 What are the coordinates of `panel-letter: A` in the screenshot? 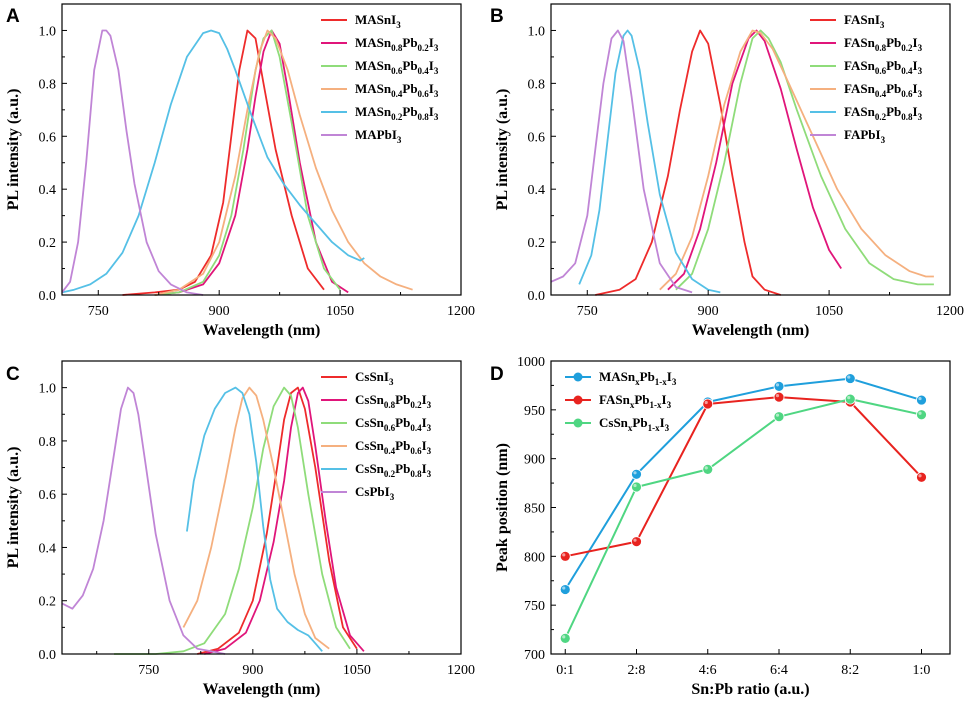 It's located at (13, 16).